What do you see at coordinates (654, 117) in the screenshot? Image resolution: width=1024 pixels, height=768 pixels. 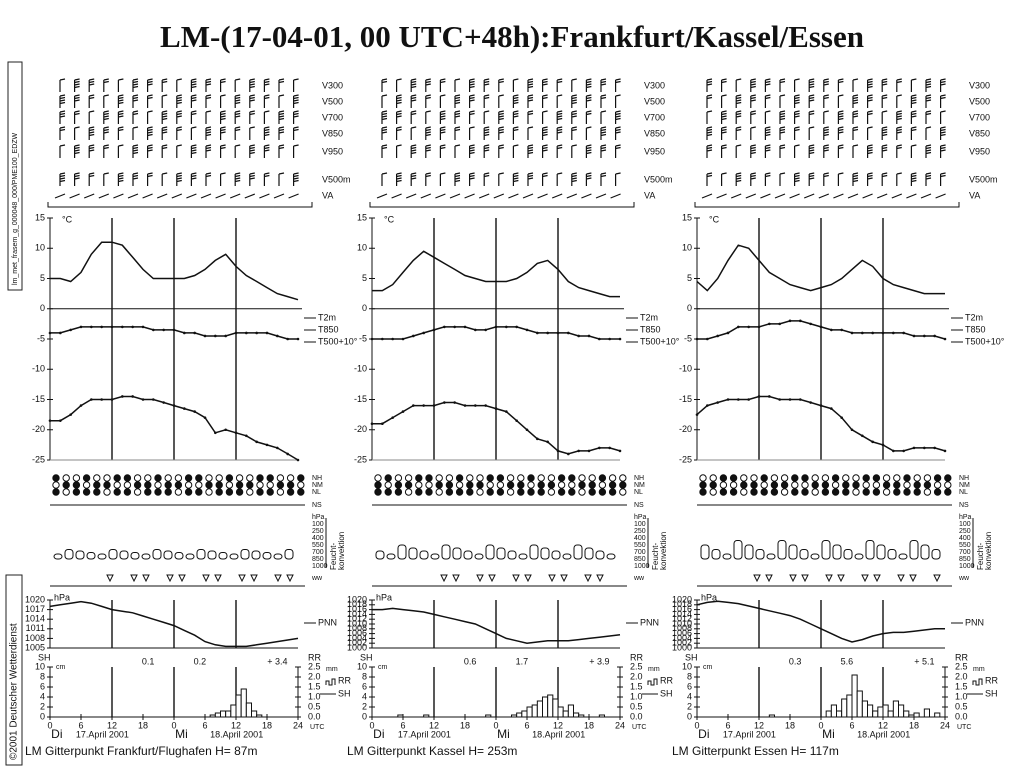 I see `wind-level-label: V700` at bounding box center [654, 117].